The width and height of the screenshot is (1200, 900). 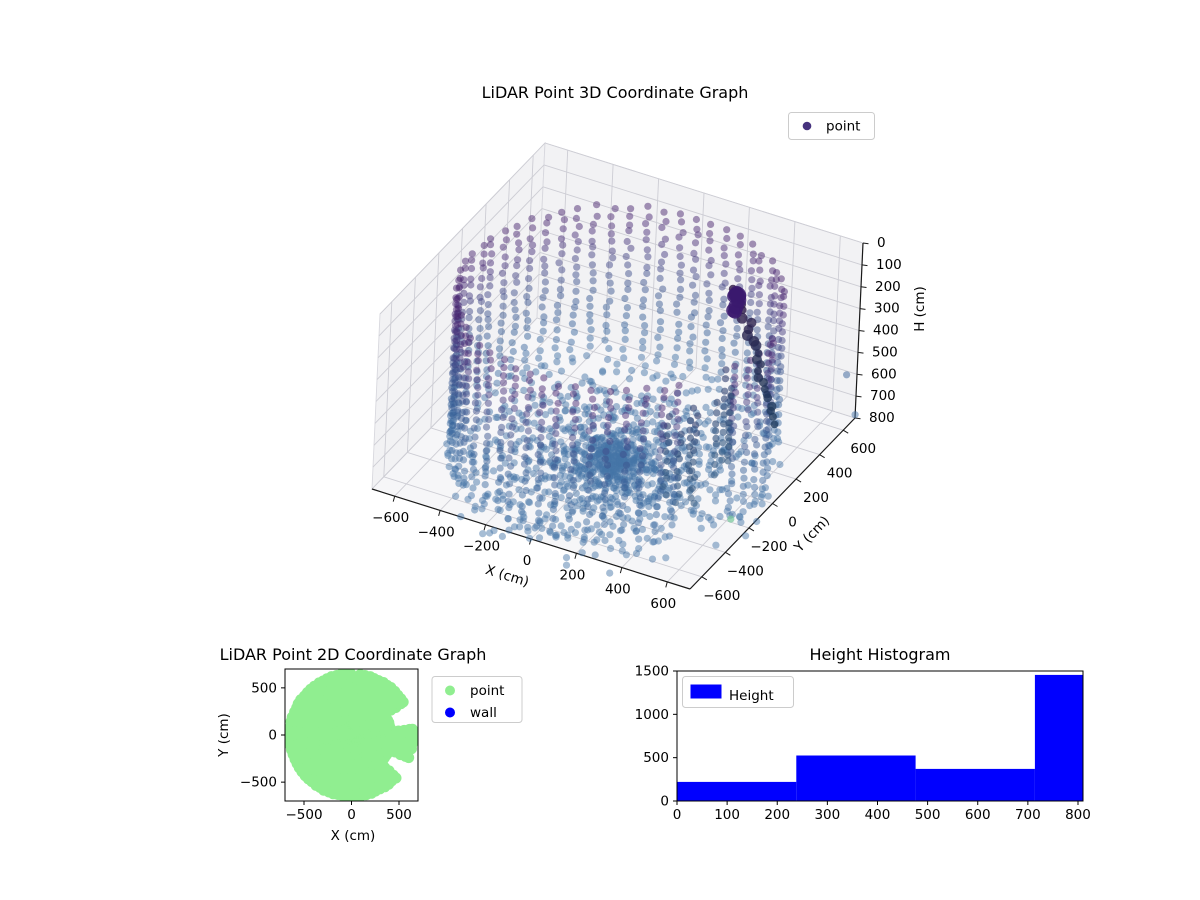 I want to click on tick-label: 600, so click(x=884, y=374).